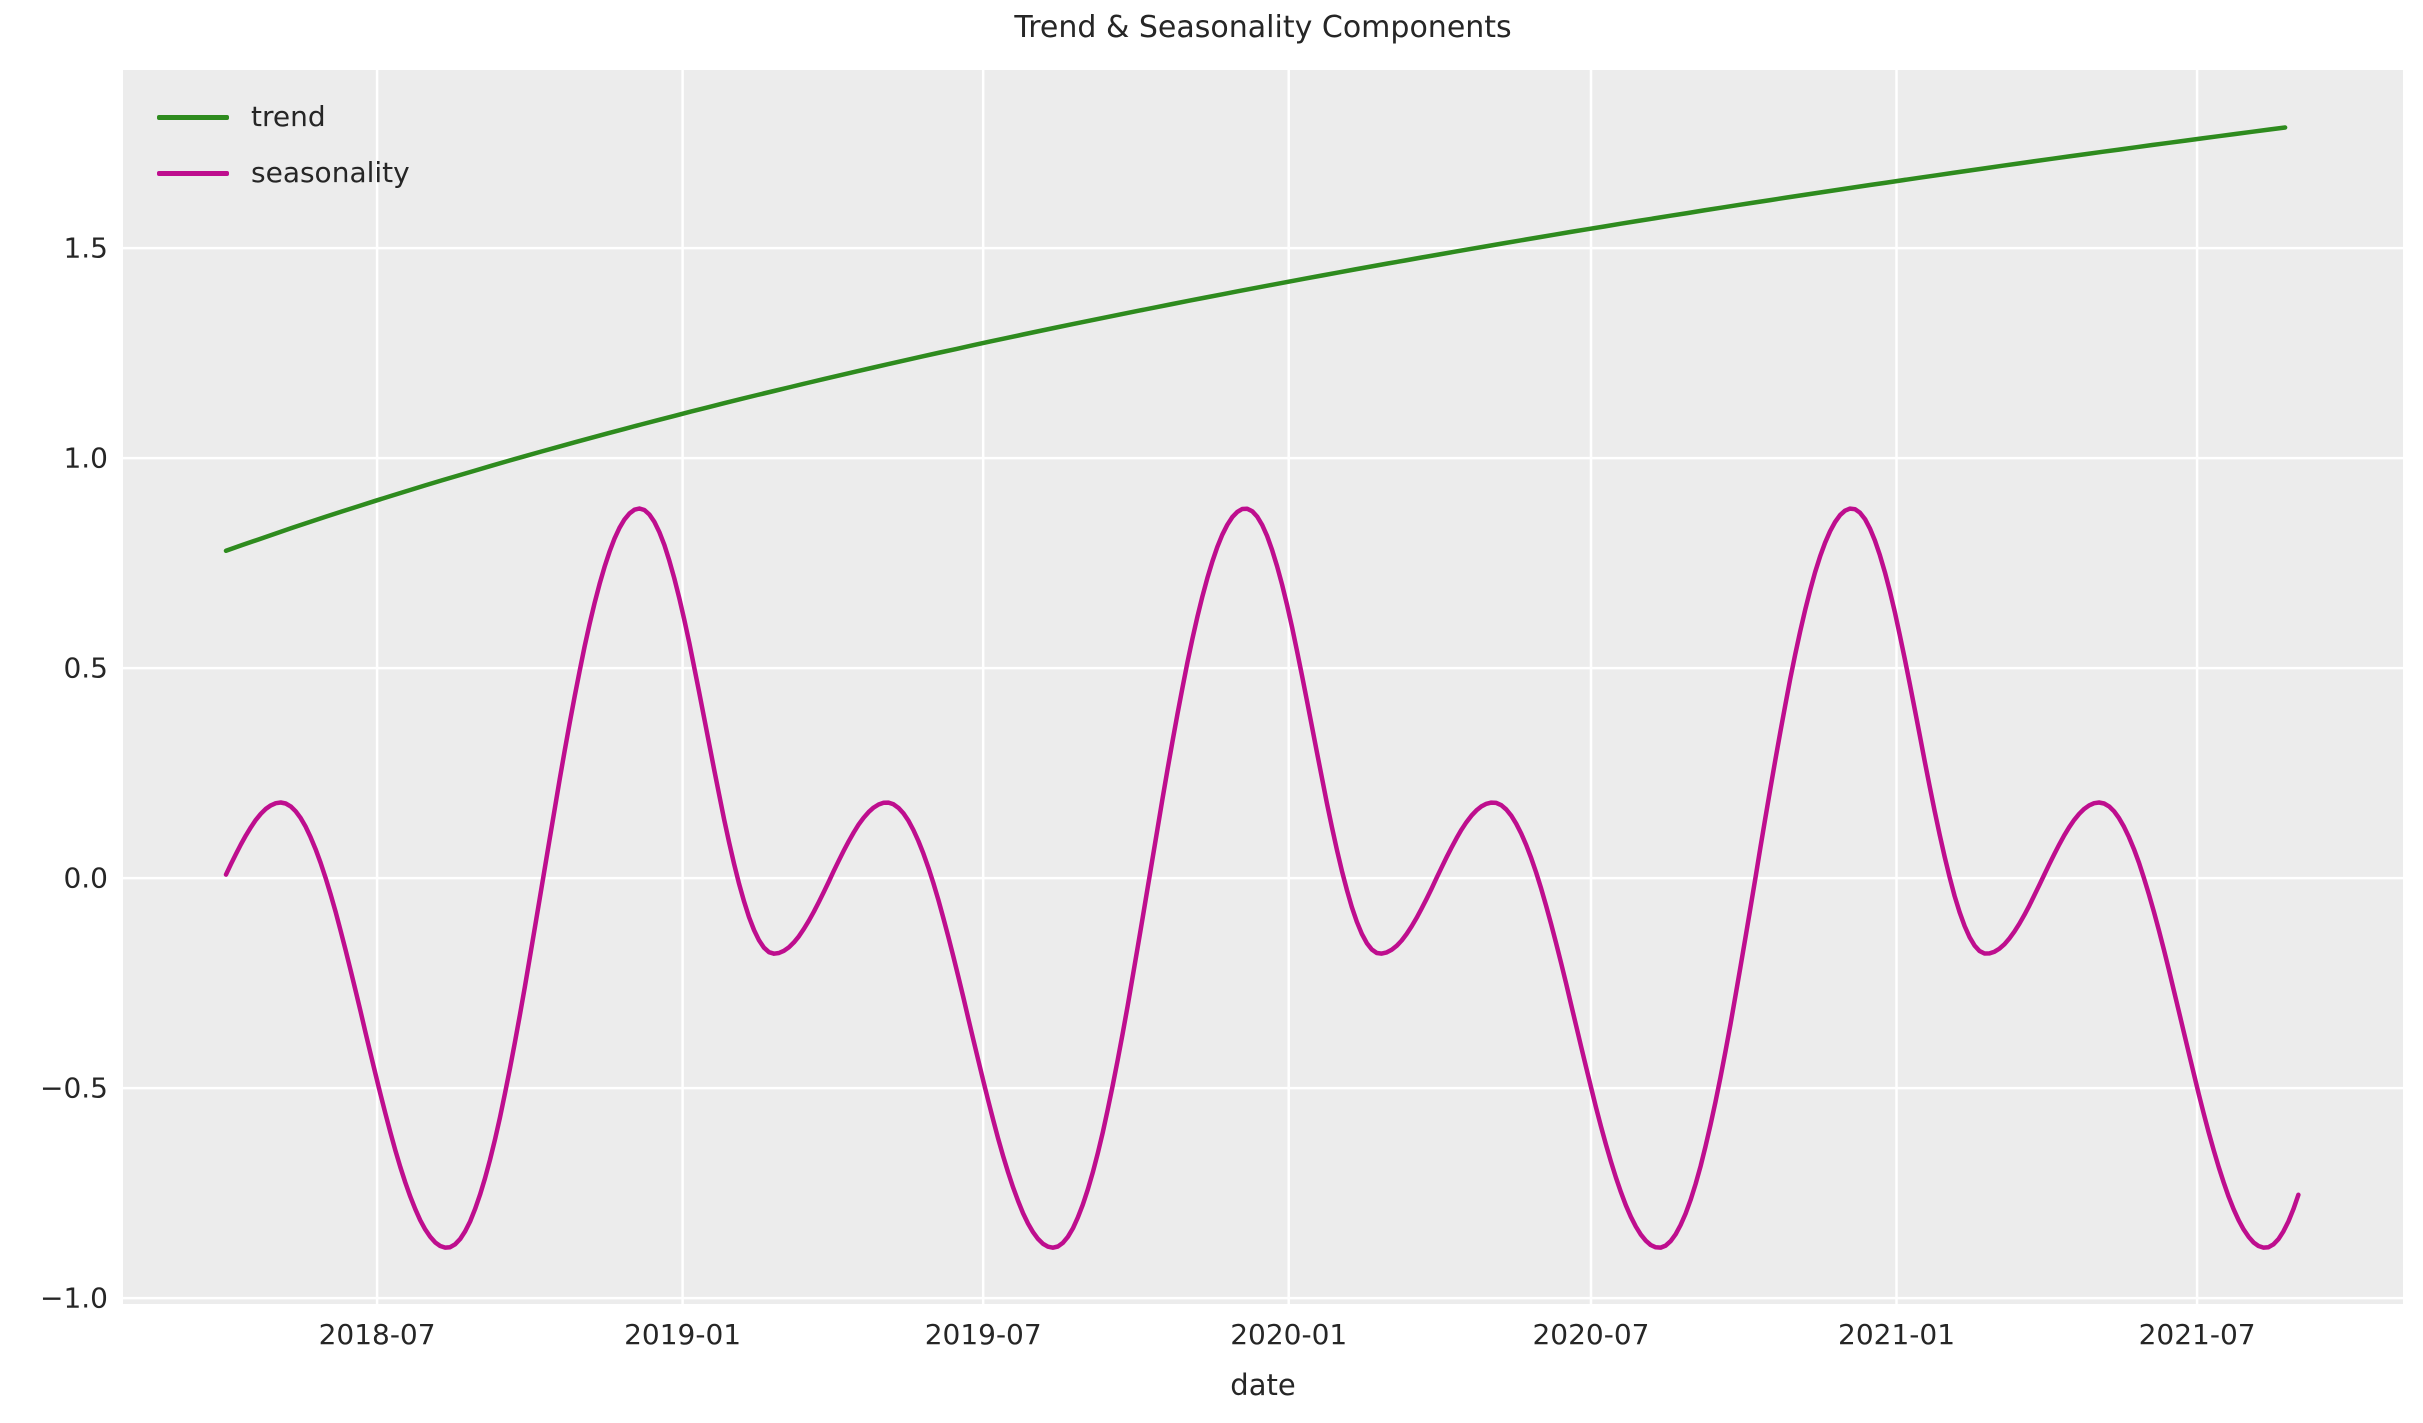  What do you see at coordinates (74, 1088) in the screenshot?
I see `y-tick-label: −0.5` at bounding box center [74, 1088].